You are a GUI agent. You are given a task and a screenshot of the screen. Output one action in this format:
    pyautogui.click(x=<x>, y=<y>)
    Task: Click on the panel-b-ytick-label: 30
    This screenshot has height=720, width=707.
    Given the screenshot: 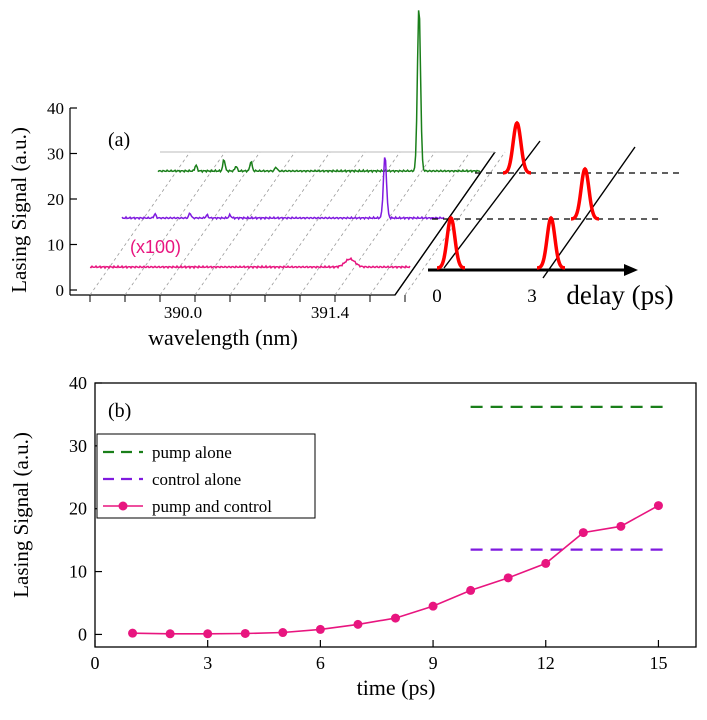 What is the action you would take?
    pyautogui.click(x=78, y=446)
    